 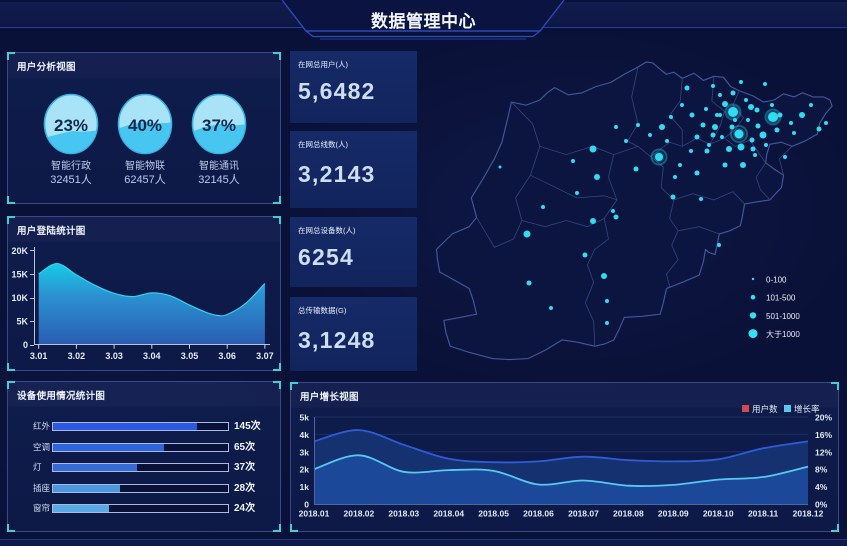 I want to click on svg-text: 4k, so click(x=305, y=435).